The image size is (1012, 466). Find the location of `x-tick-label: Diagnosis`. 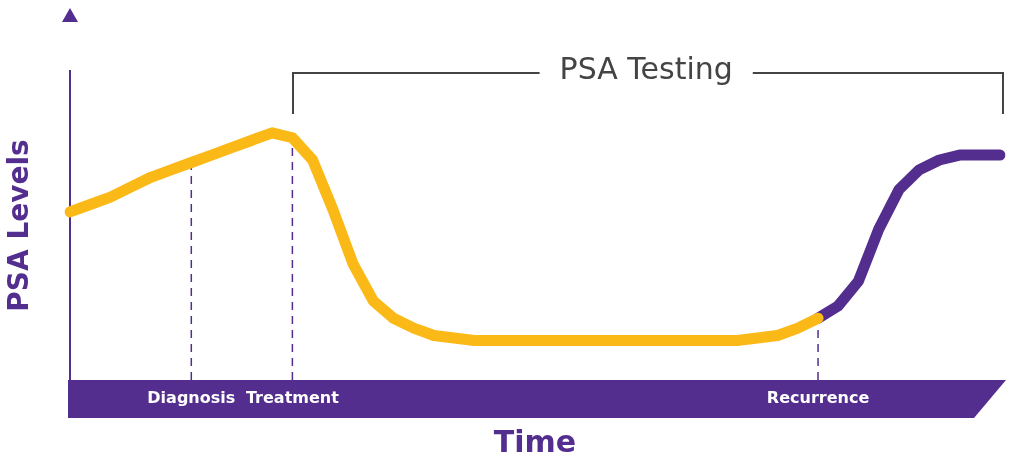

x-tick-label: Diagnosis is located at coordinates (191, 398).